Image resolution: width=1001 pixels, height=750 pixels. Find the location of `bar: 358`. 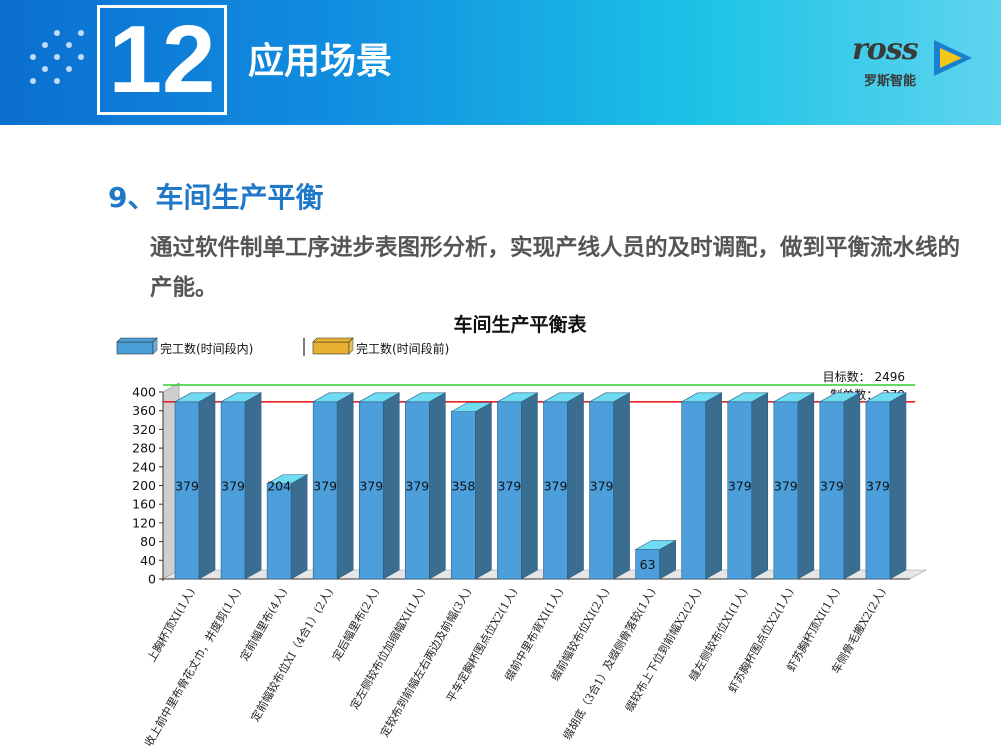

bar: 358 is located at coordinates (471, 491).